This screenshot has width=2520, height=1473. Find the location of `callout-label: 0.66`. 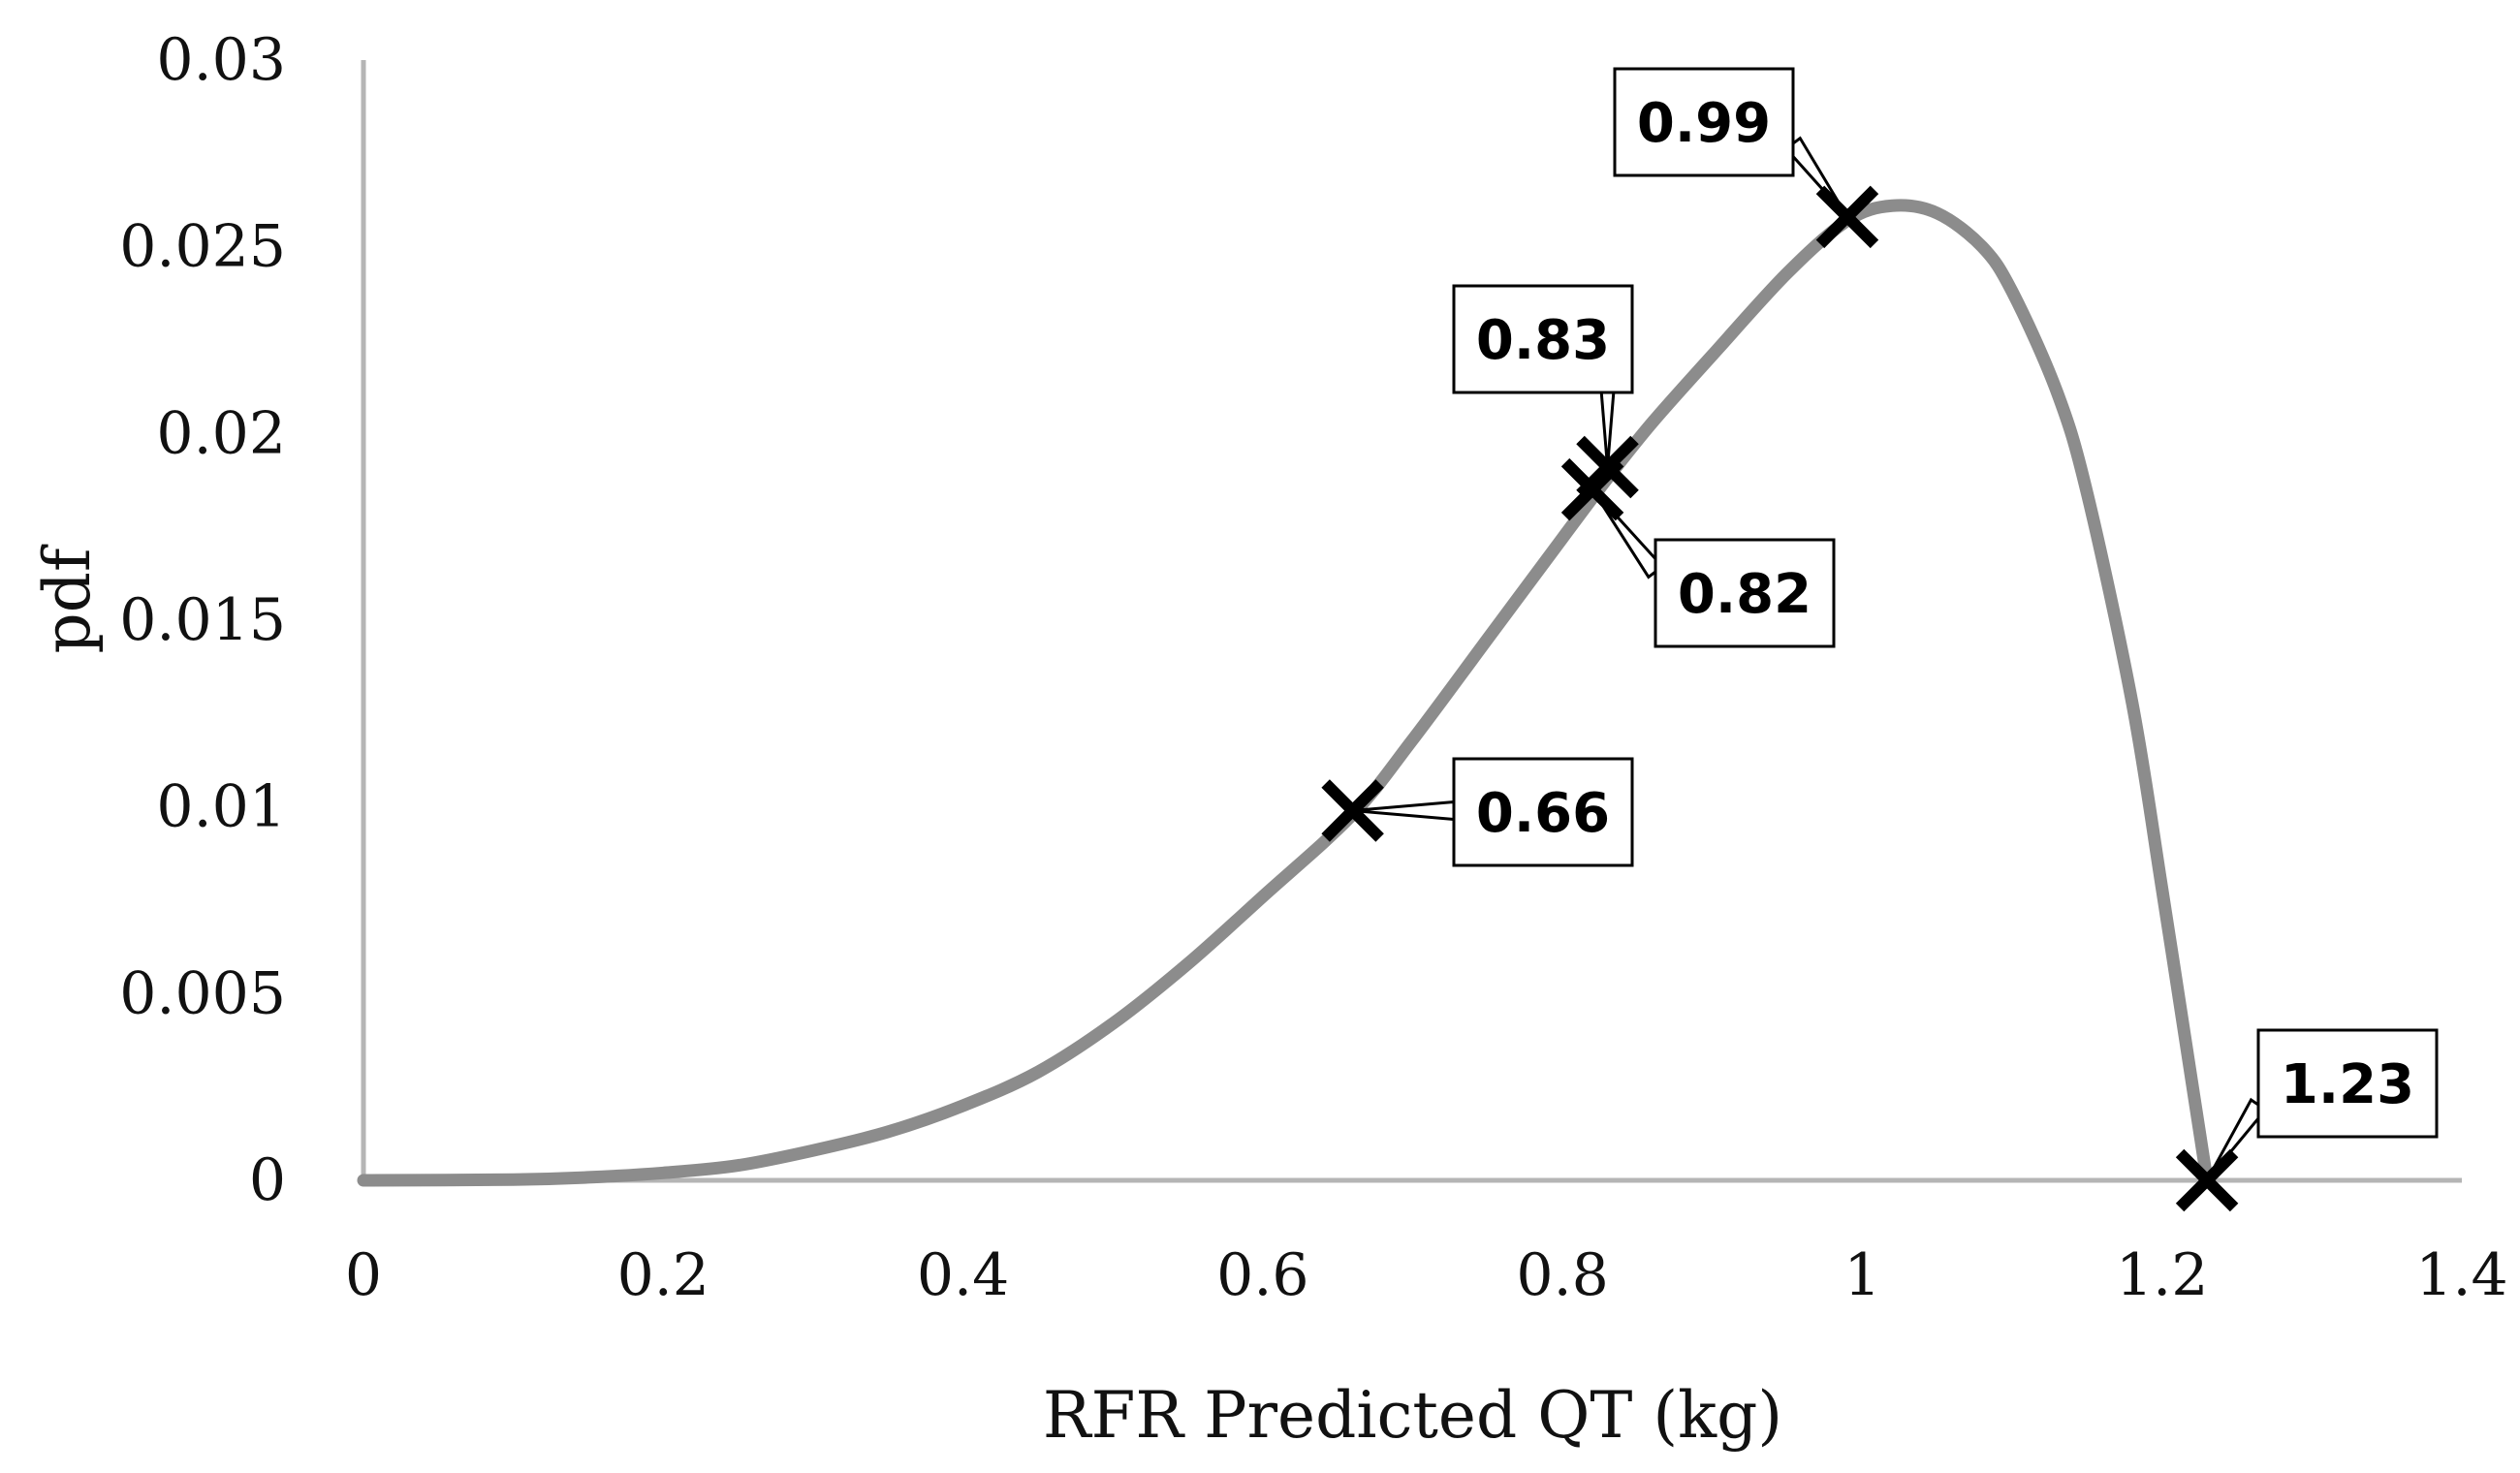

callout-label: 0.66 is located at coordinates (1543, 813).